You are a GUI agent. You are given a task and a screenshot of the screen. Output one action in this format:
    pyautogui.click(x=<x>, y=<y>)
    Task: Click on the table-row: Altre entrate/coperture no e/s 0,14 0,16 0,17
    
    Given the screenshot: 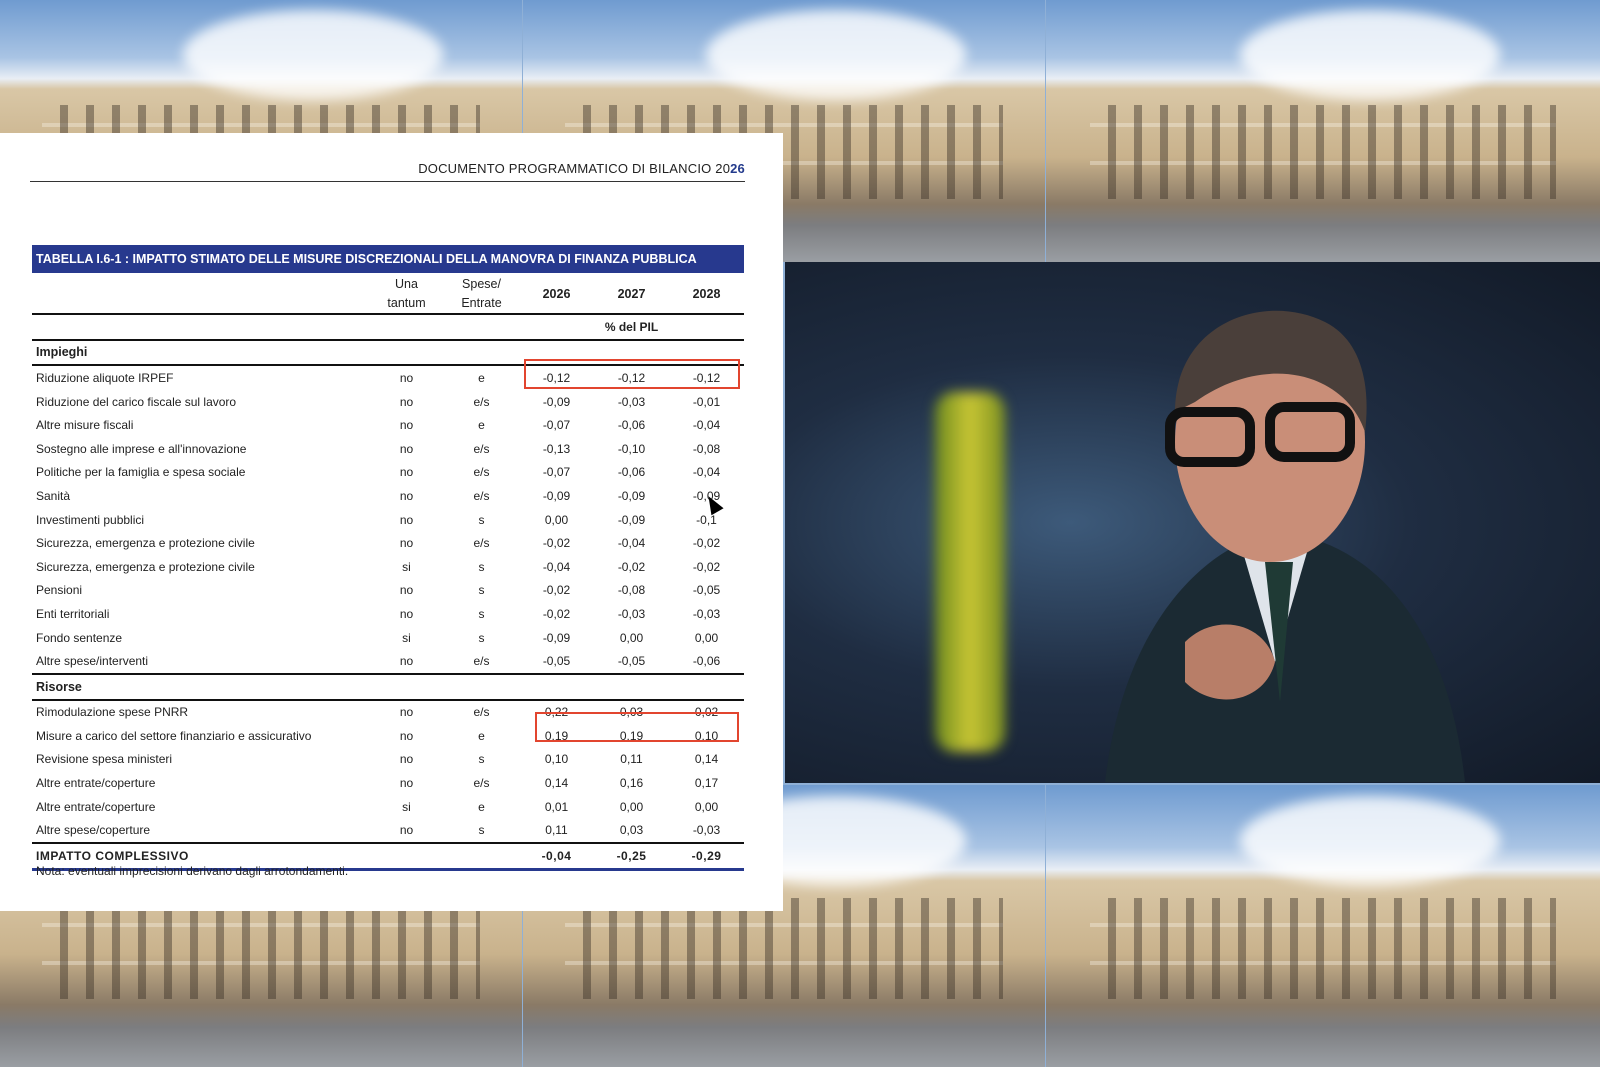 What is the action you would take?
    pyautogui.click(x=388, y=783)
    